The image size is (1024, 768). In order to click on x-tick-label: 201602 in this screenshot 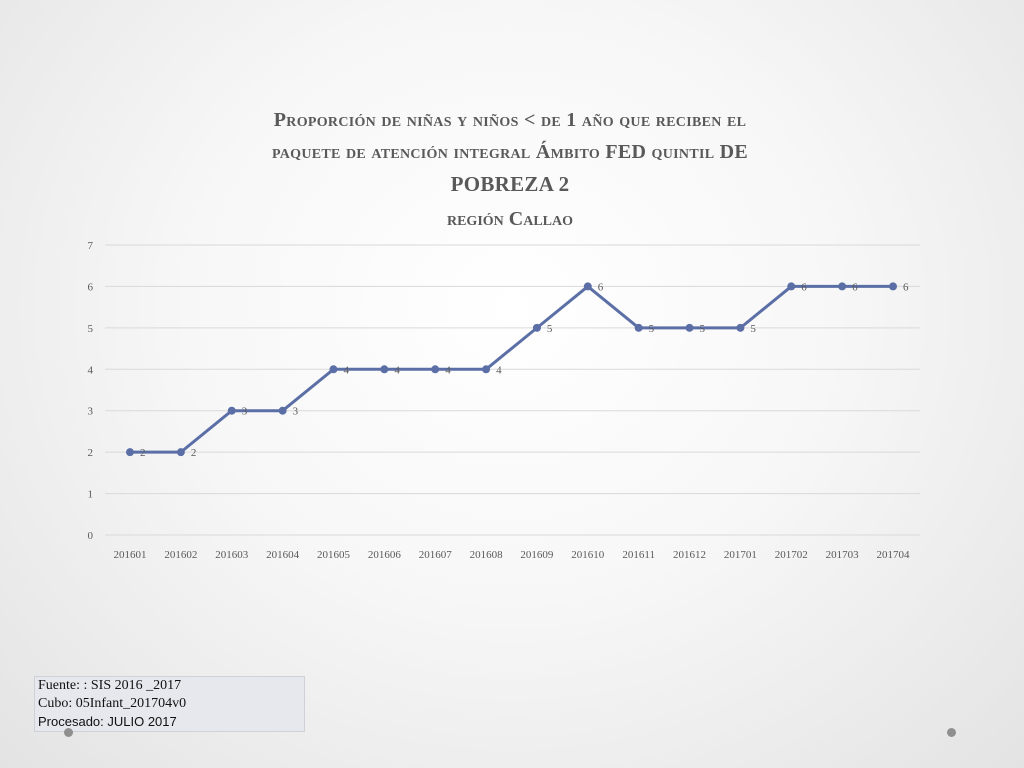, I will do `click(180, 555)`.